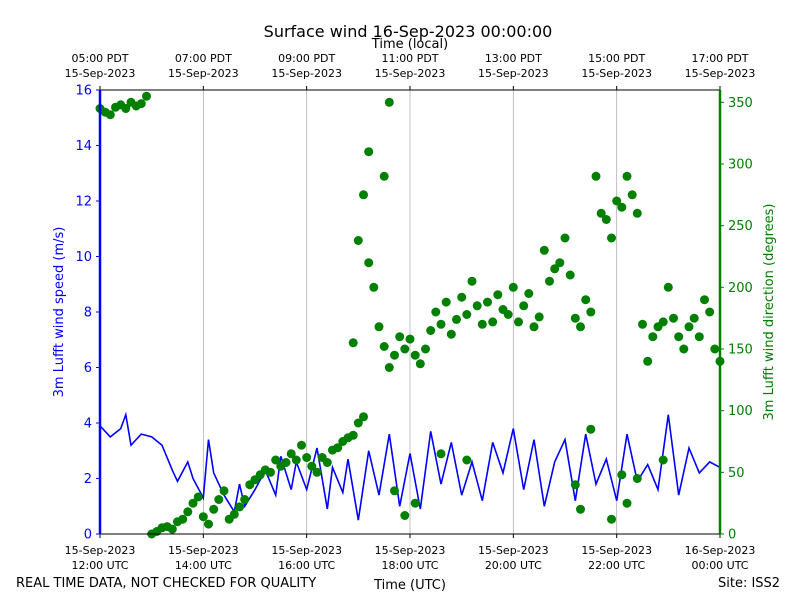 This screenshot has height=600, width=800. Describe the element at coordinates (740, 226) in the screenshot. I see `y2-tick-label: 250` at that location.